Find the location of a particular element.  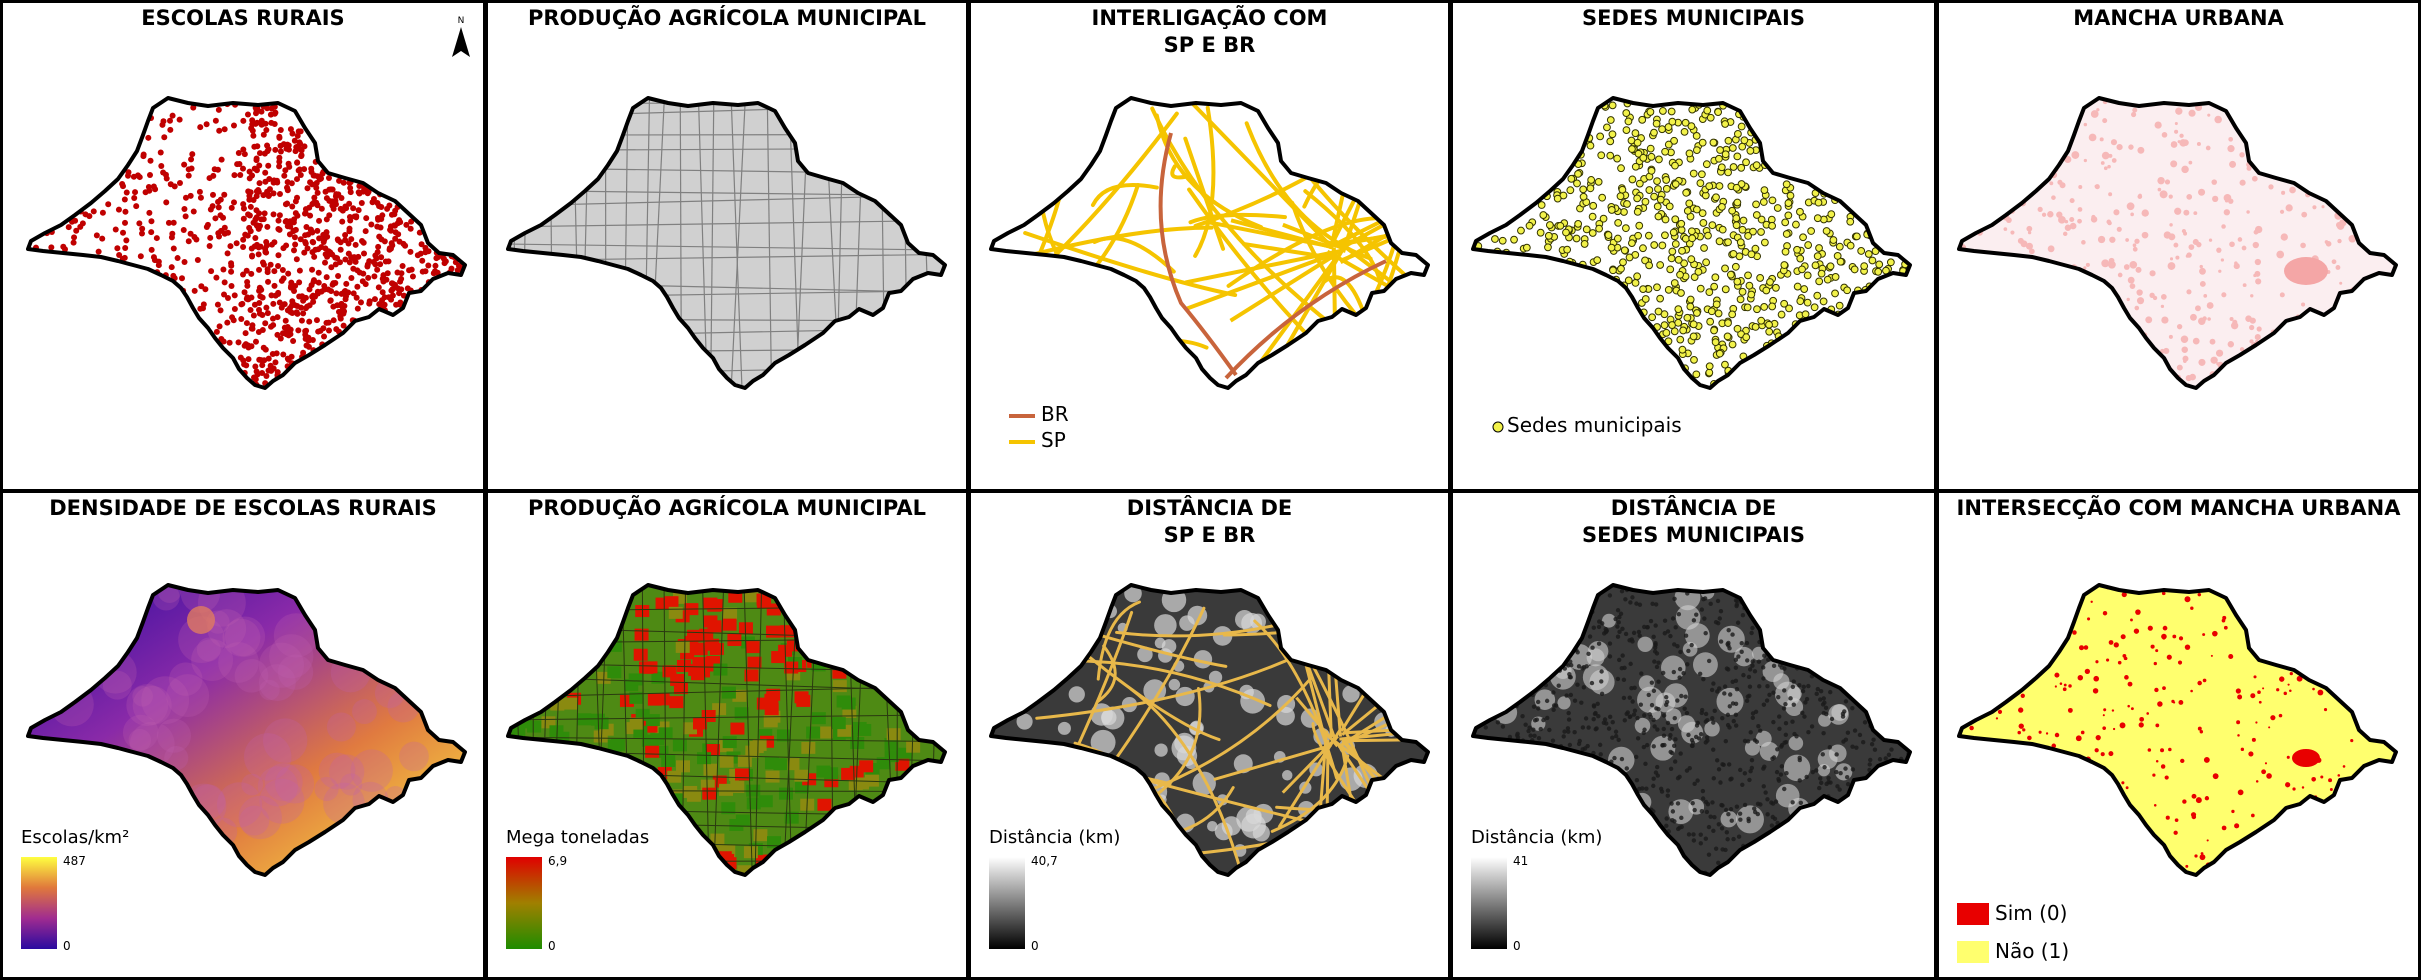

distance-halo is located at coordinates (1064, 728).